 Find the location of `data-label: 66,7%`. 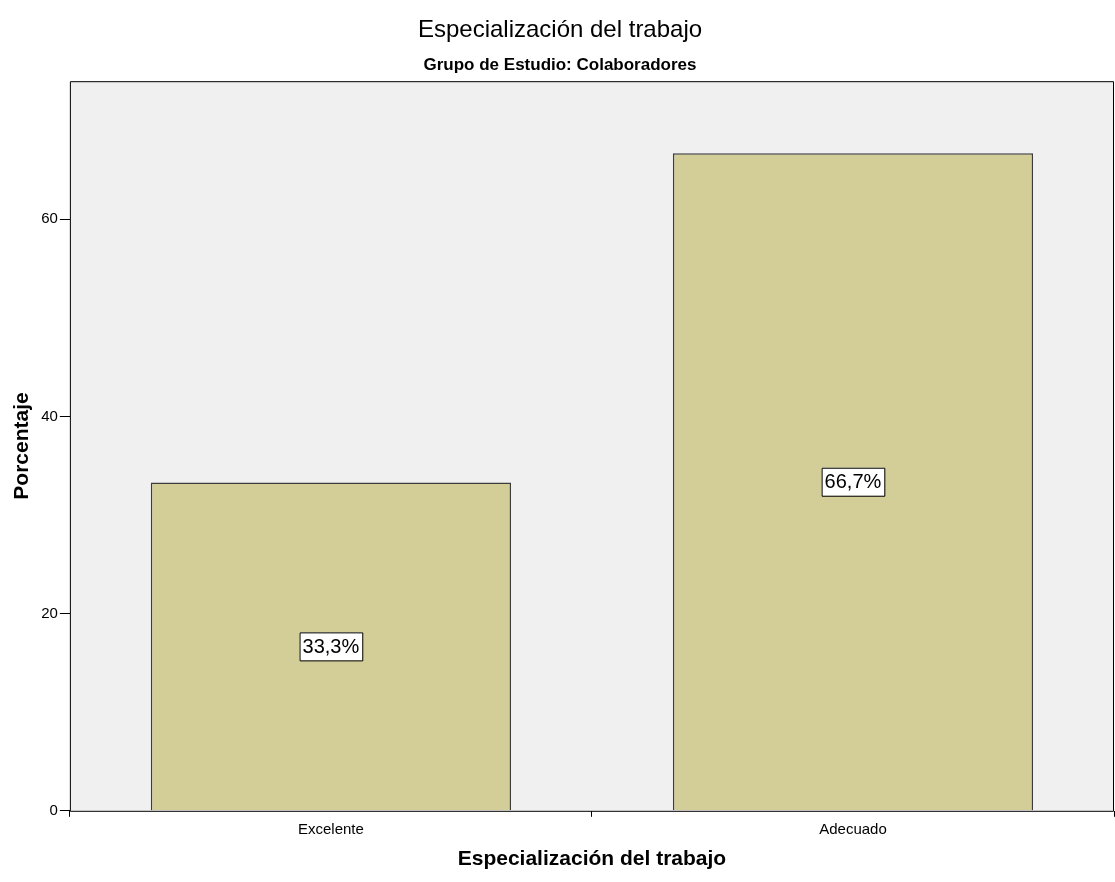

data-label: 66,7% is located at coordinates (853, 481).